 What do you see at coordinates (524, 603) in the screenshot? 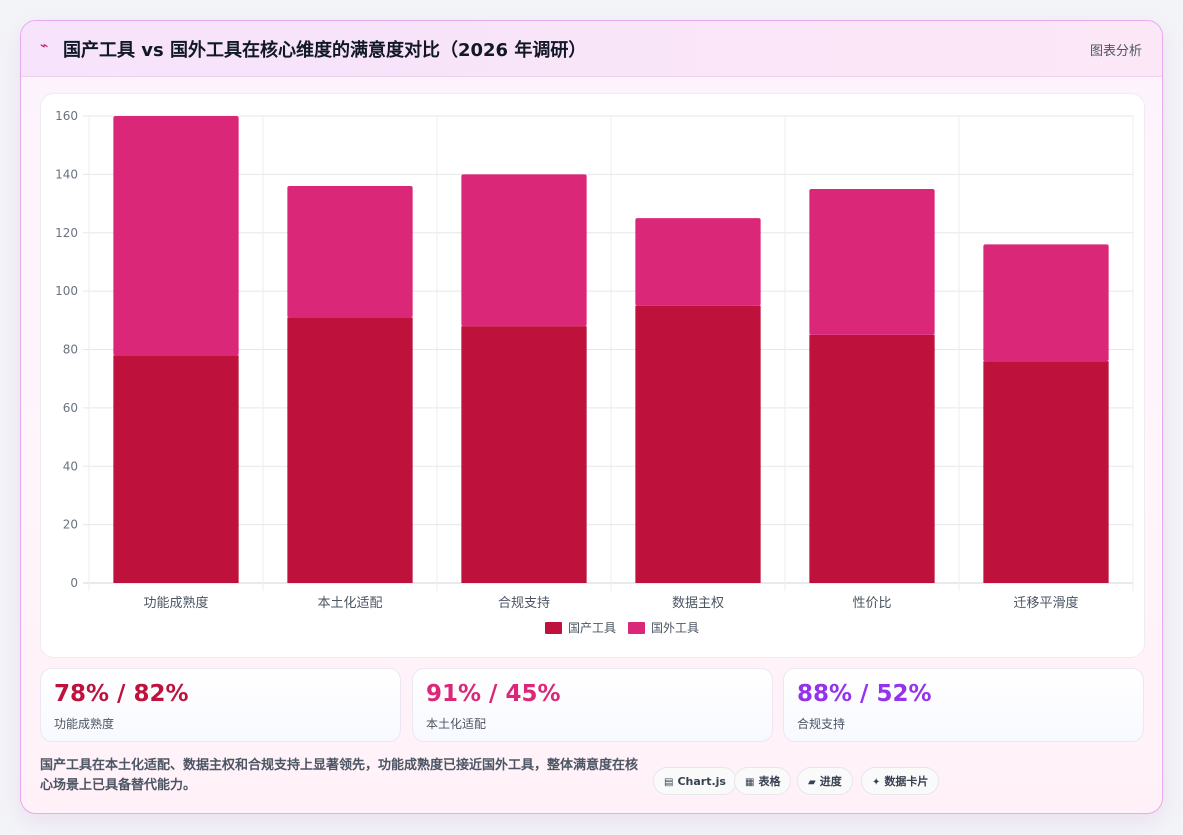
I see `x-tick-label: 合规支持` at bounding box center [524, 603].